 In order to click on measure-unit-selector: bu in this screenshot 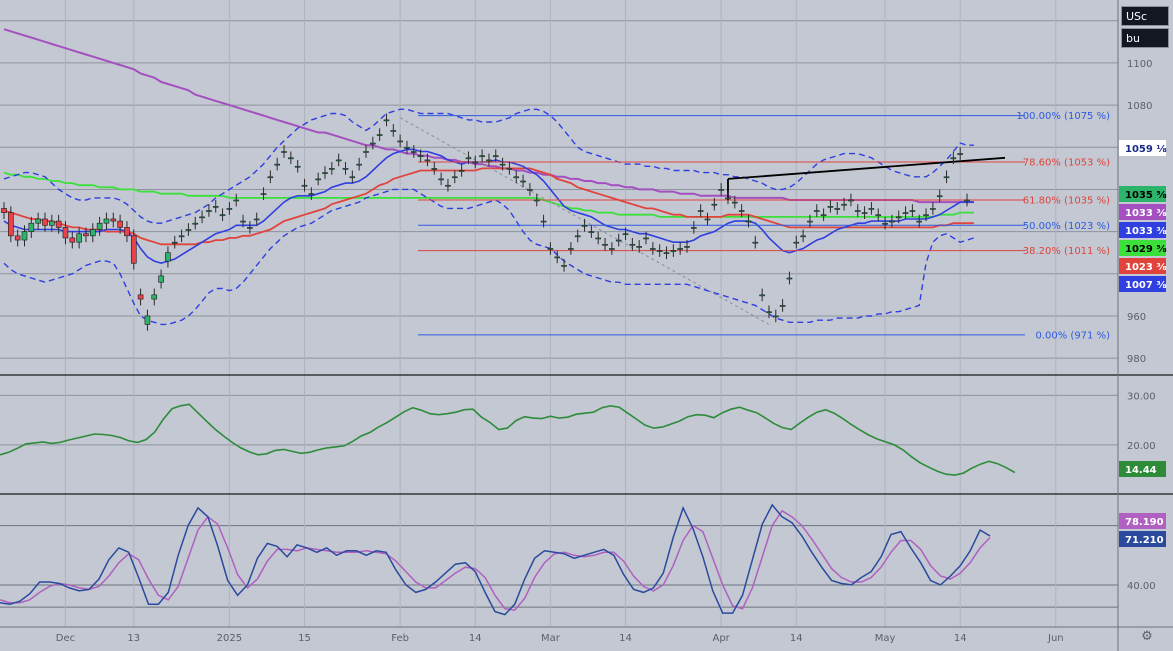, I will do `click(1145, 38)`.